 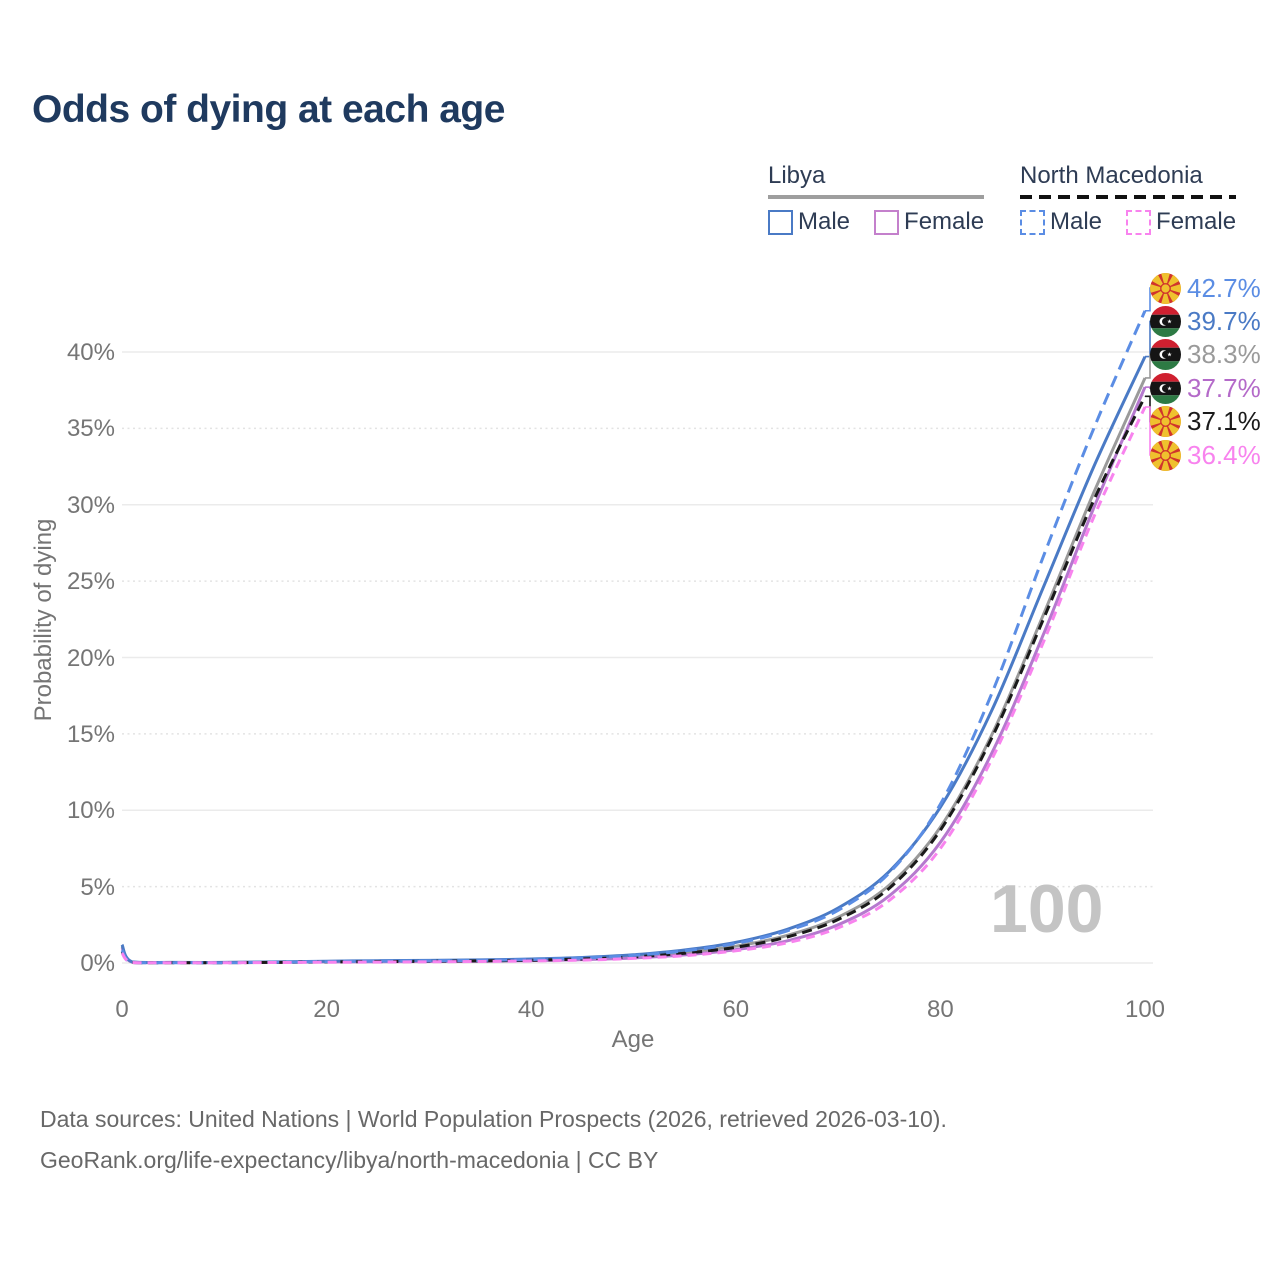 What do you see at coordinates (1224, 454) in the screenshot?
I see `end-label-value: 36.4%` at bounding box center [1224, 454].